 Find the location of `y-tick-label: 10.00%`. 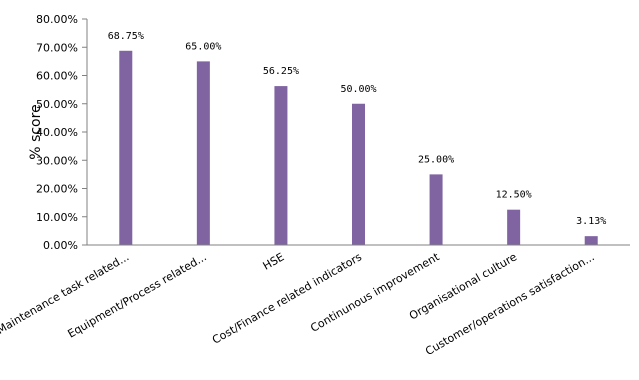

y-tick-label: 10.00% is located at coordinates (57, 217).